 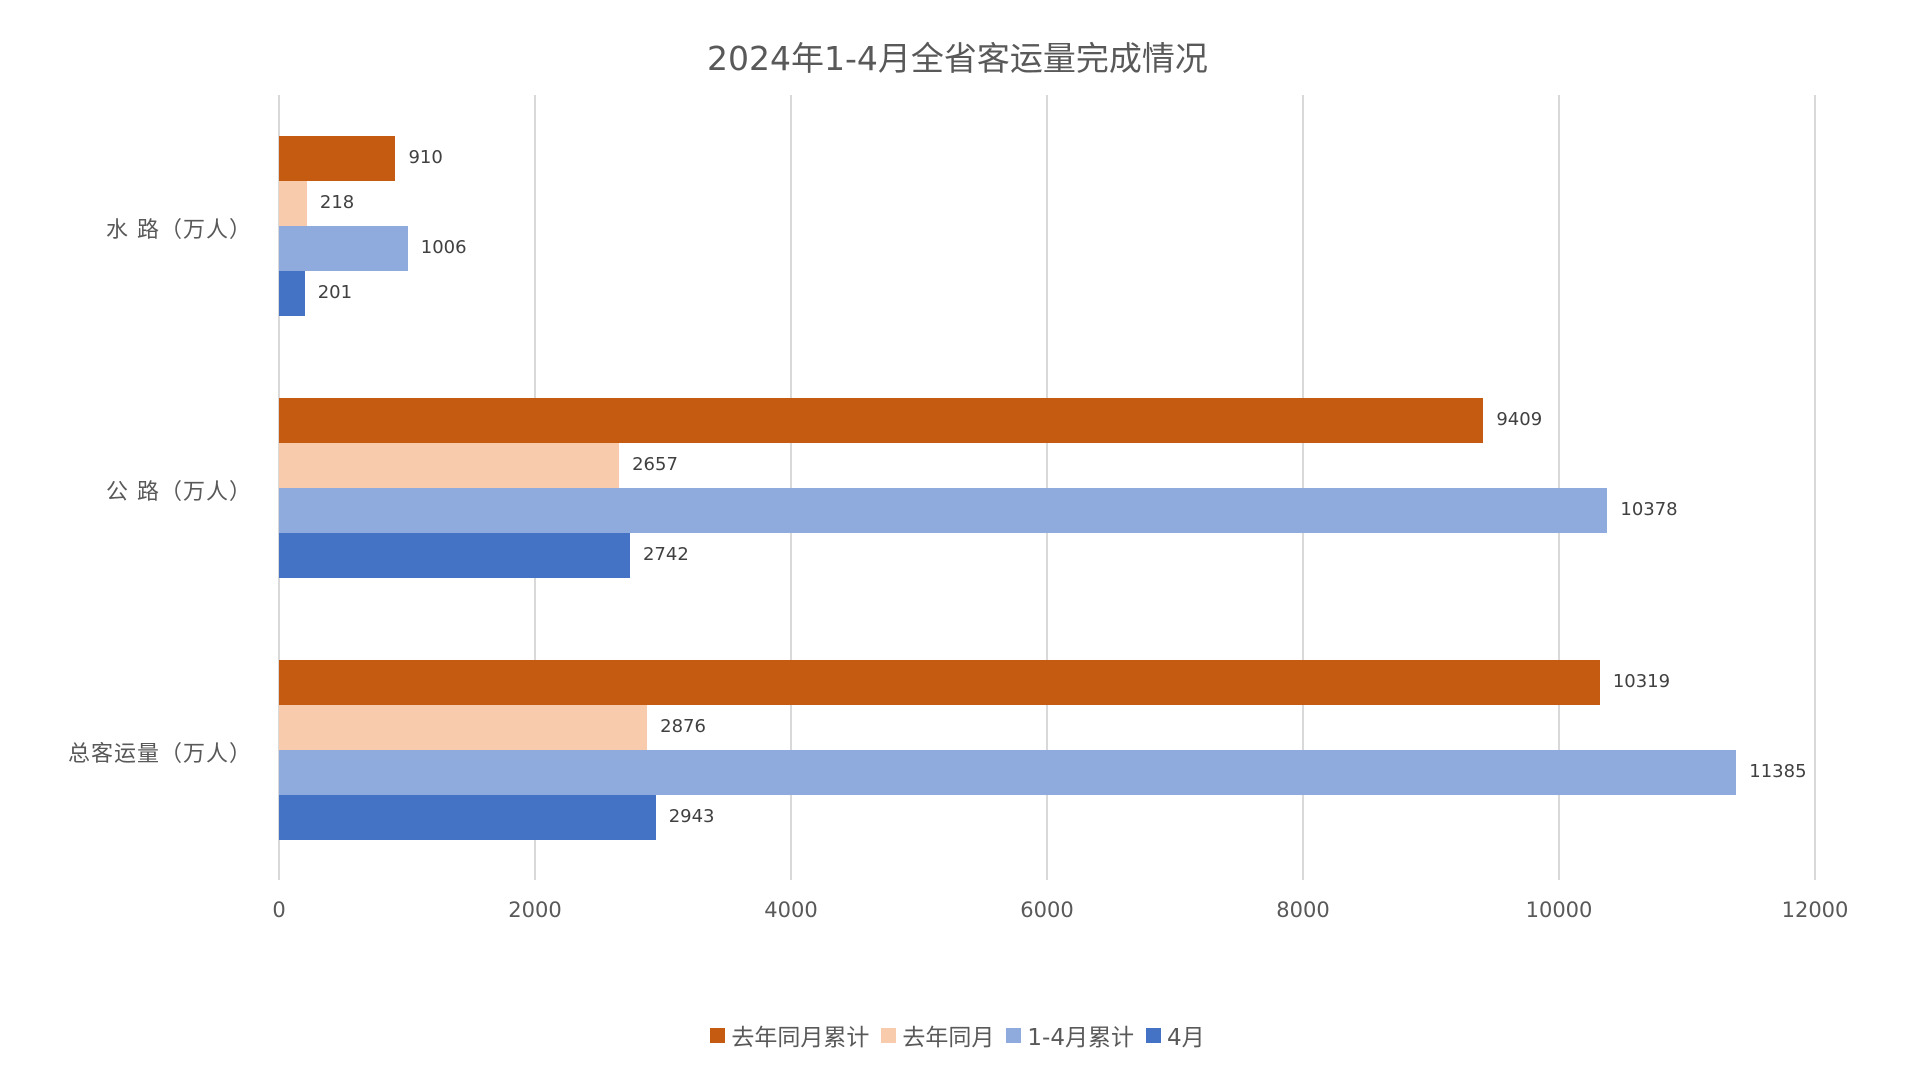 I want to click on x-tick-label: 2000, so click(x=535, y=910).